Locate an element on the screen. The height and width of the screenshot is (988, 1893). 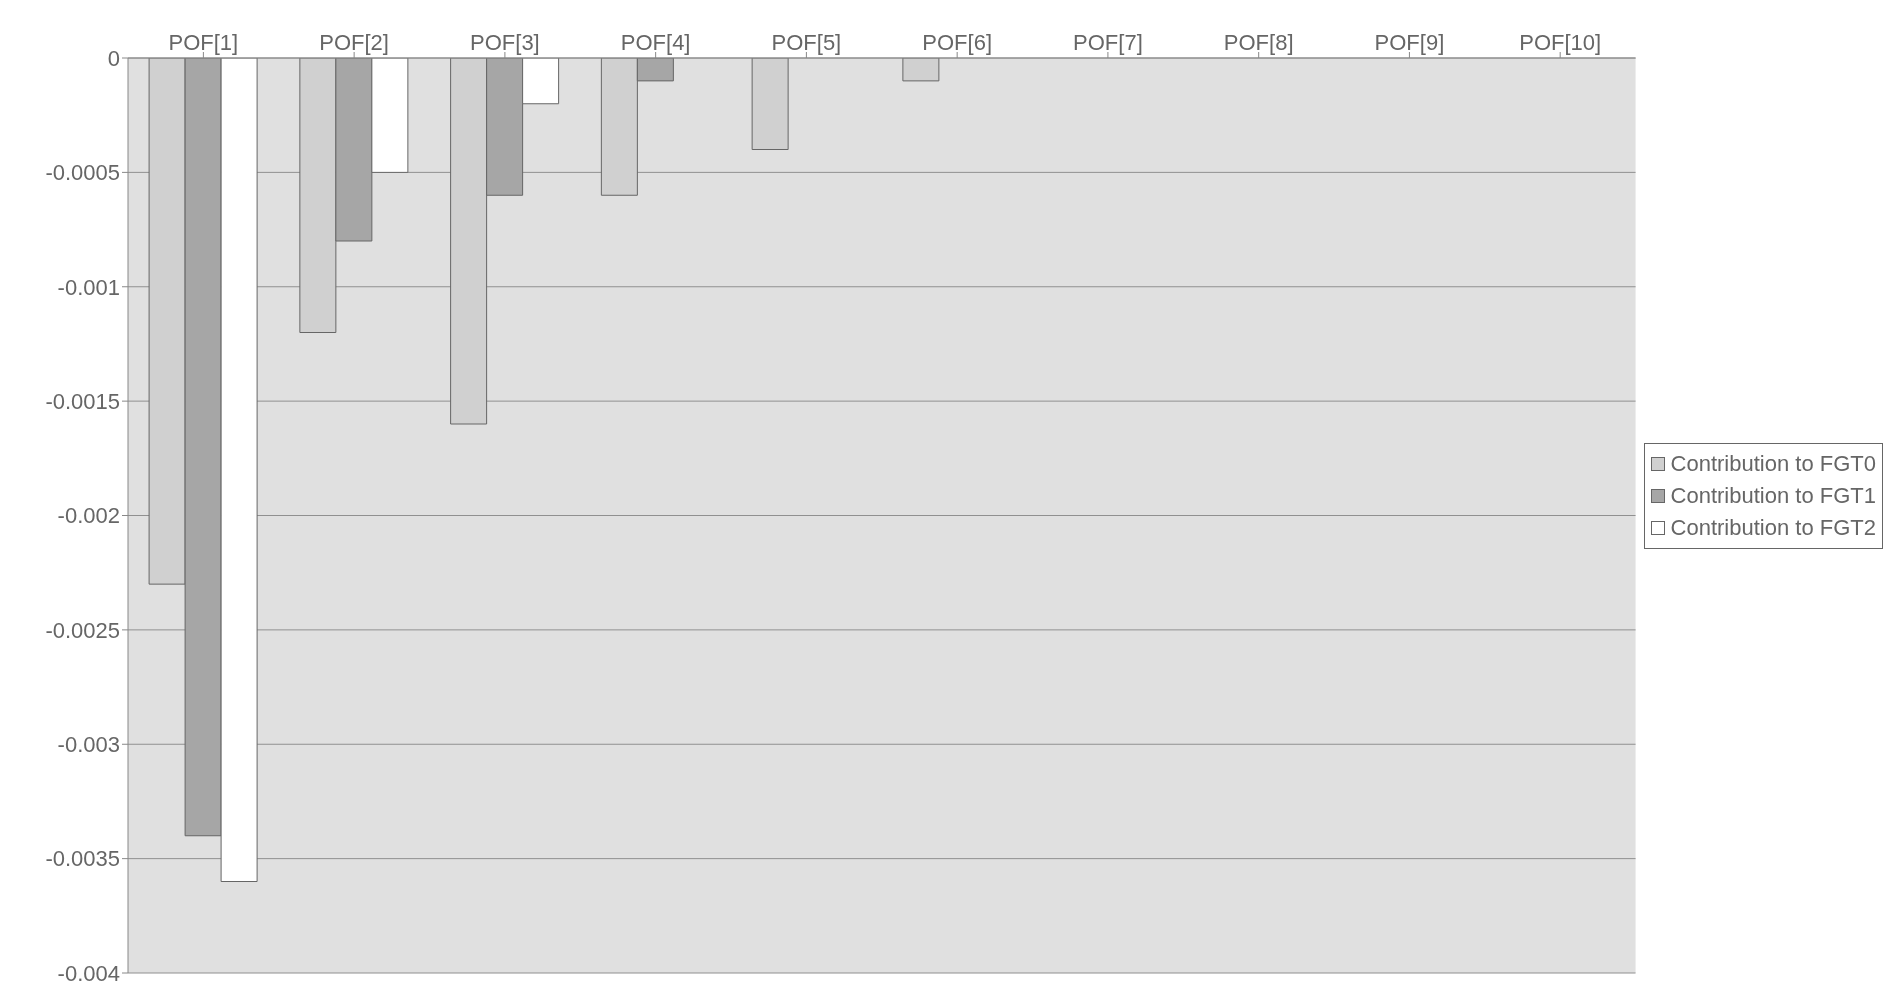
x-tick-label: POF[4] is located at coordinates (655, 42).